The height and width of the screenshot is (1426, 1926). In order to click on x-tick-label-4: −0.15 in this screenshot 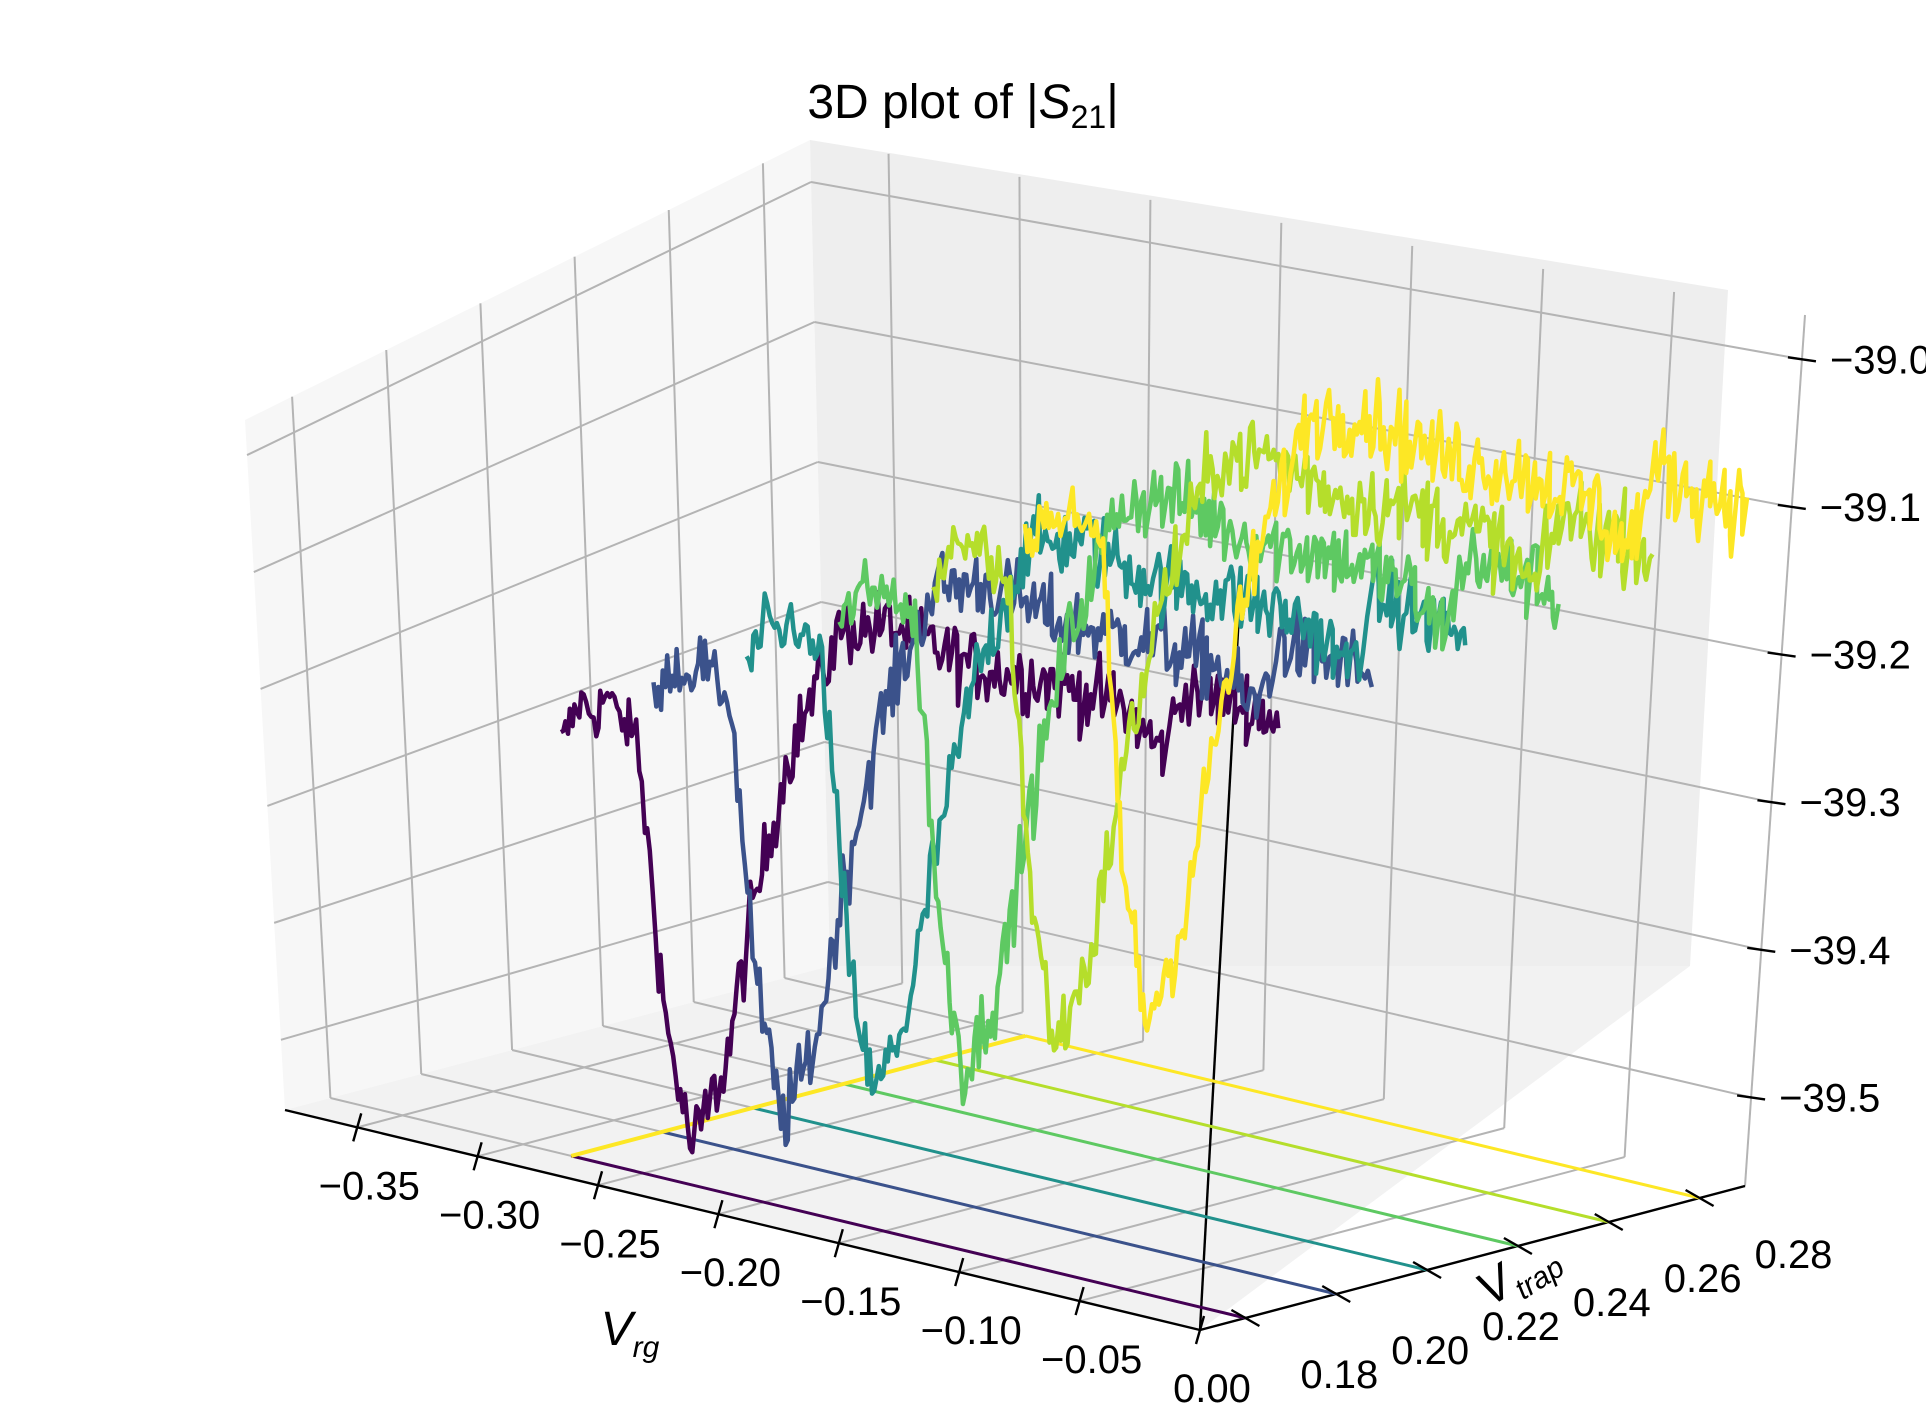, I will do `click(850, 1302)`.